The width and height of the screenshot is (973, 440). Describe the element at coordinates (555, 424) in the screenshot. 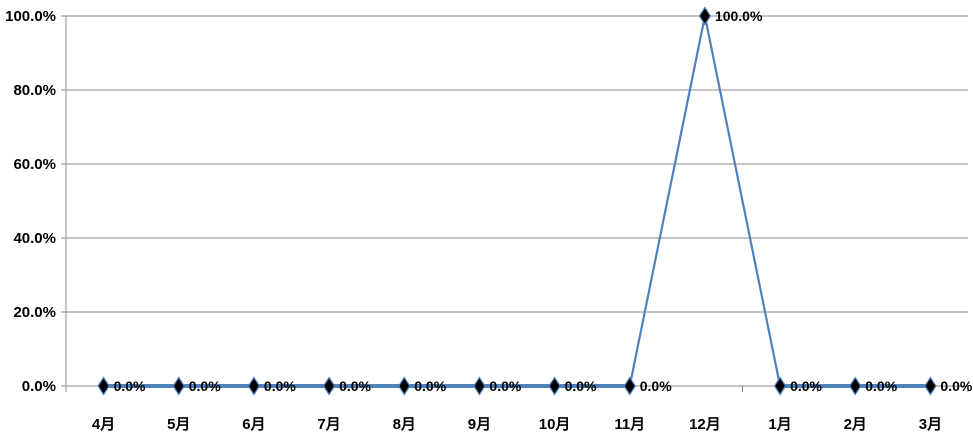

I see `x-tick-label: 10月` at that location.